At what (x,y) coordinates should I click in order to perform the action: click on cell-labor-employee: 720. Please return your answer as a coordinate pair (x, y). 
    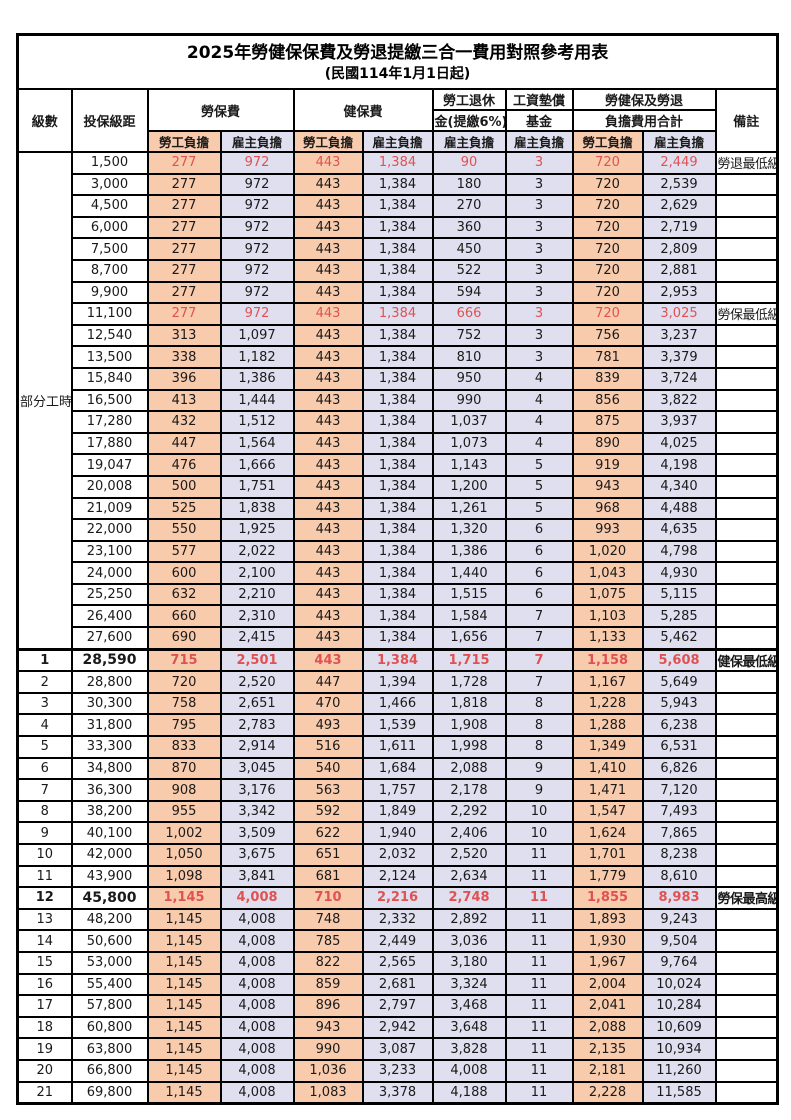
    Looking at the image, I should click on (184, 682).